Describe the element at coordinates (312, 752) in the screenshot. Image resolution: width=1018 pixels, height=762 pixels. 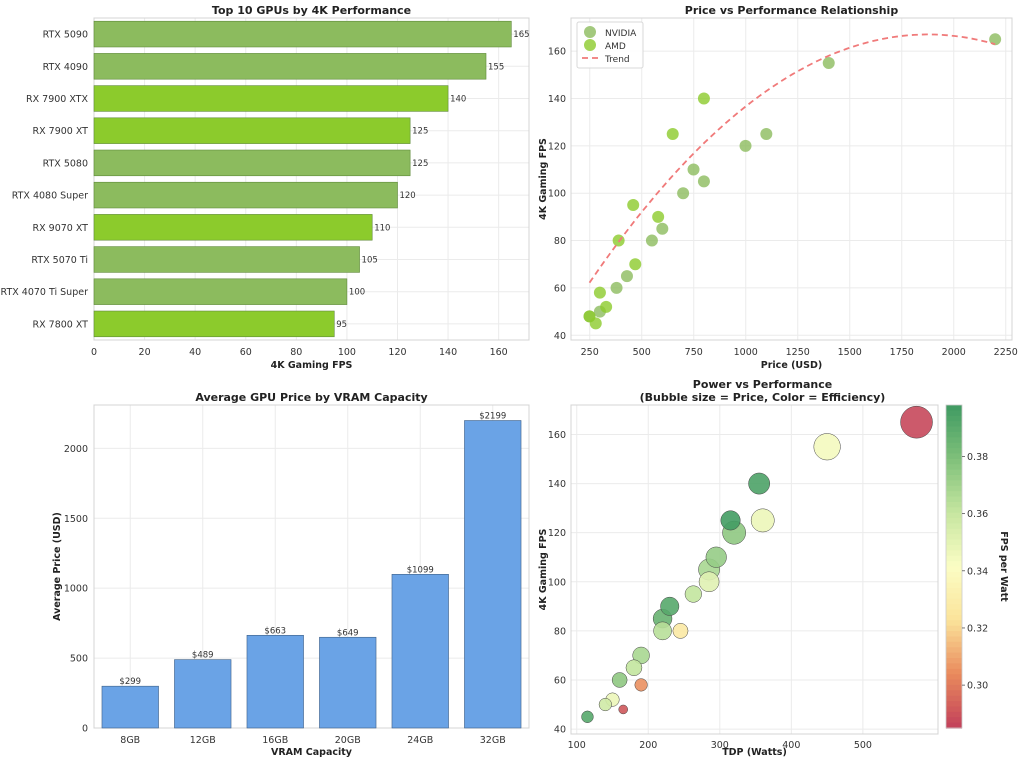
I see `x-axis-label: VRAM Capacity` at that location.